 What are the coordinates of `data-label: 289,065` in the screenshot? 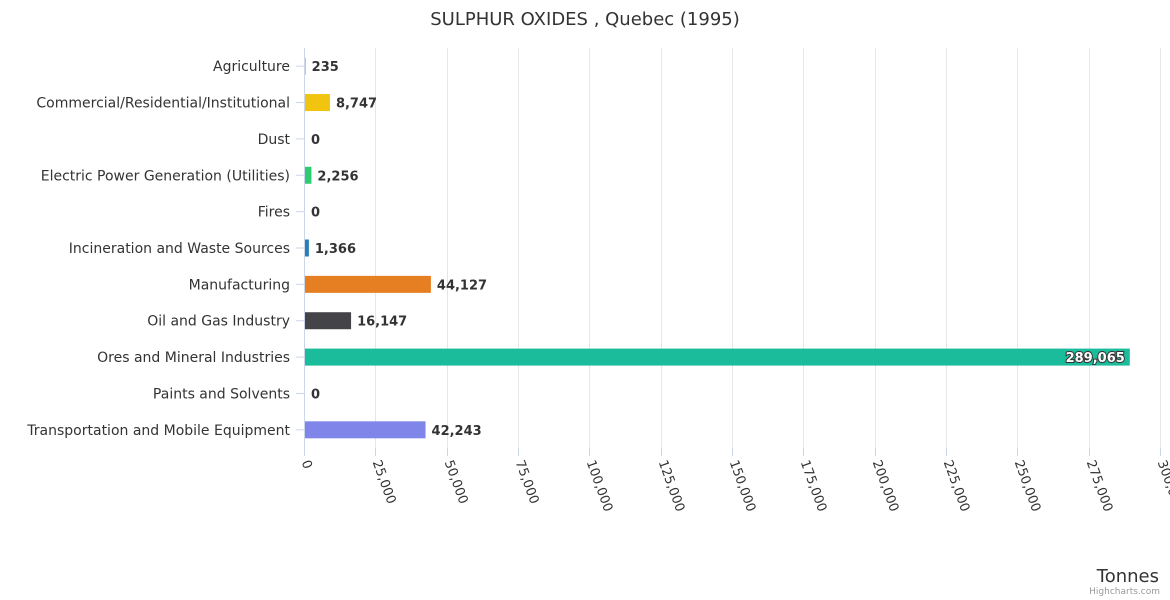 It's located at (1095, 358).